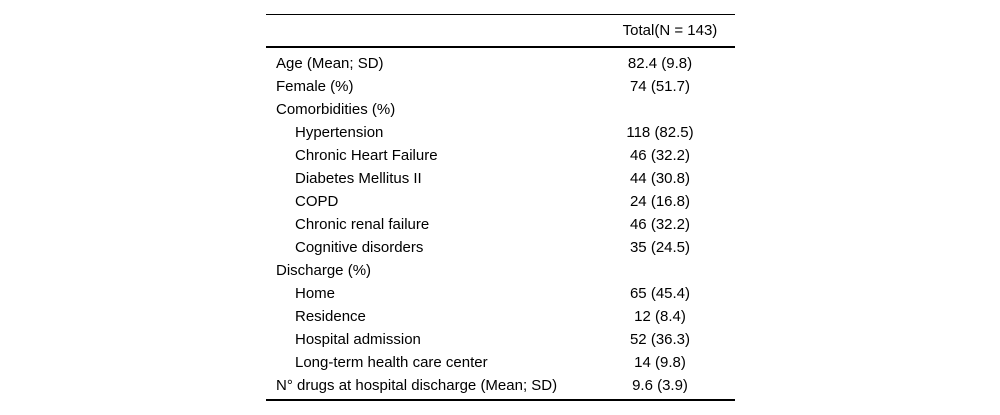 The width and height of the screenshot is (1000, 415). What do you see at coordinates (500, 47) in the screenshot?
I see `header-rule` at bounding box center [500, 47].